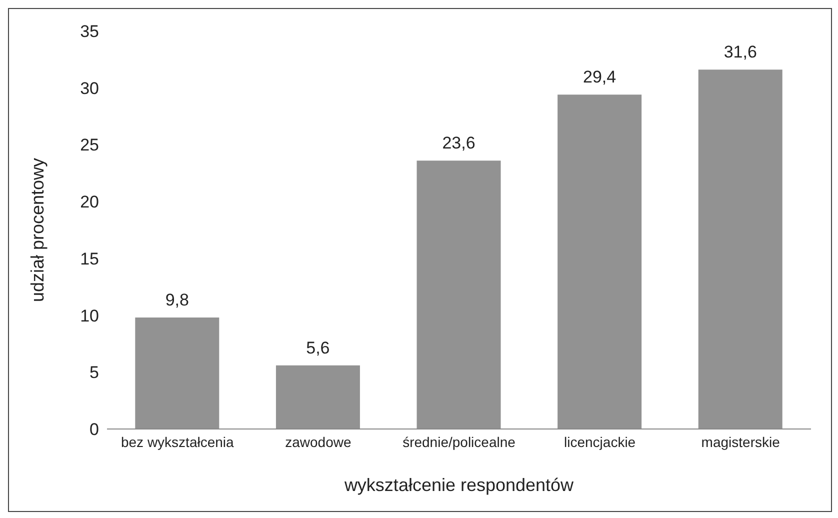 The image size is (838, 518). Describe the element at coordinates (89, 145) in the screenshot. I see `y-tick-label: 25` at that location.